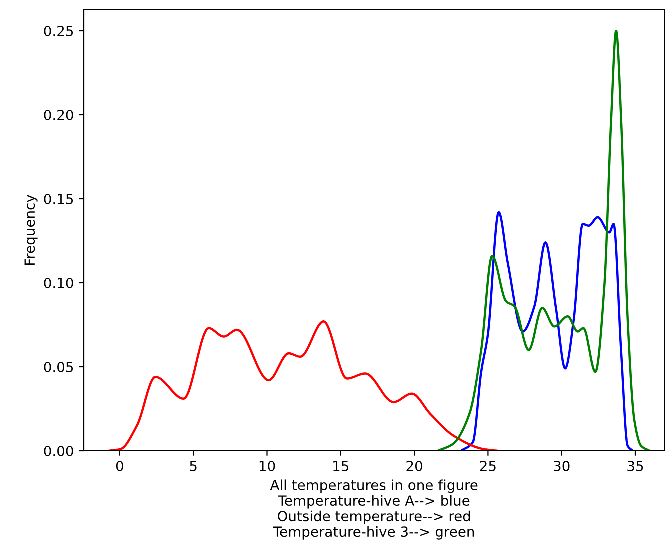 The image size is (666, 560). Describe the element at coordinates (562, 466) in the screenshot. I see `x-tick-label: 30` at that location.